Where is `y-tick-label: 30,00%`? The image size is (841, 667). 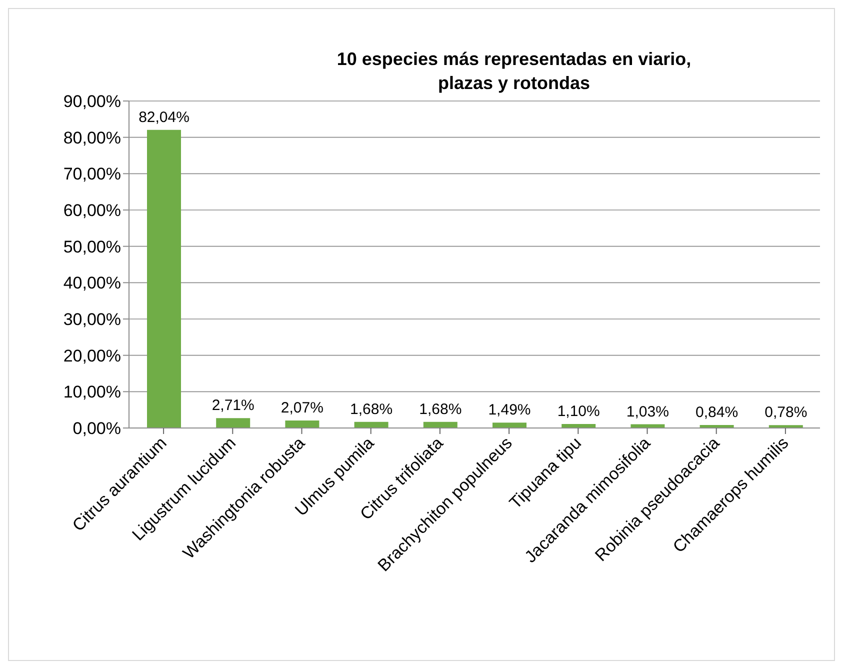 y-tick-label: 30,00% is located at coordinates (92, 320).